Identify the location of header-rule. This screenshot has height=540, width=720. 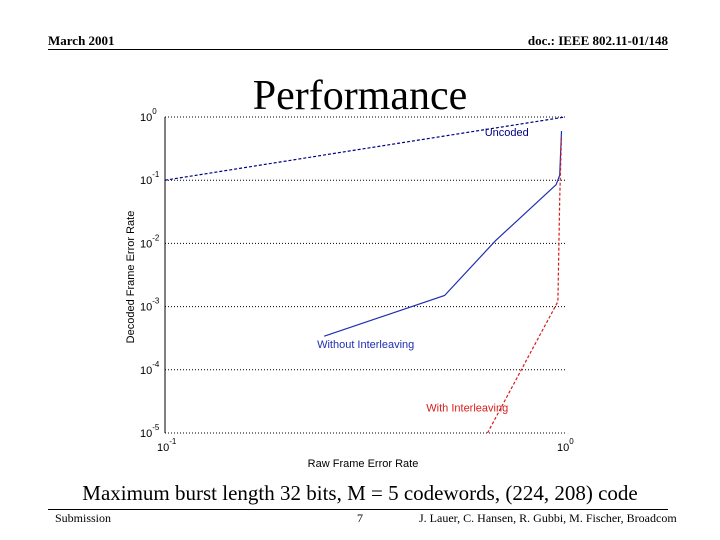
(358, 49).